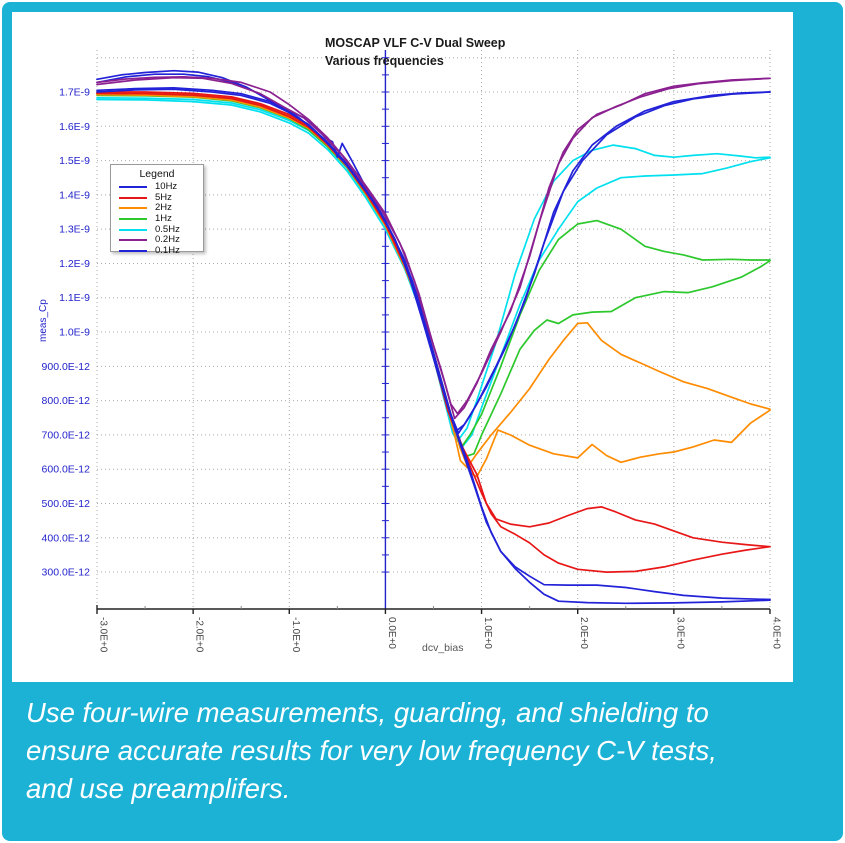 This screenshot has height=843, width=845. I want to click on y-tick-label: 900.0E-12, so click(66, 367).